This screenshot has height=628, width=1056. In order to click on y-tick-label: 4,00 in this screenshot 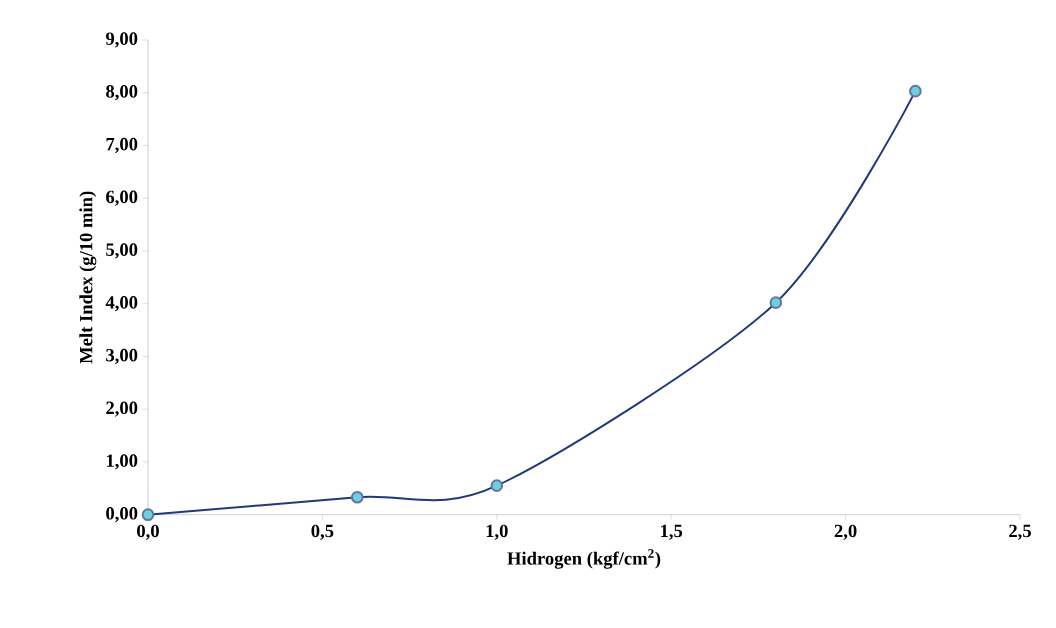, I will do `click(121, 304)`.